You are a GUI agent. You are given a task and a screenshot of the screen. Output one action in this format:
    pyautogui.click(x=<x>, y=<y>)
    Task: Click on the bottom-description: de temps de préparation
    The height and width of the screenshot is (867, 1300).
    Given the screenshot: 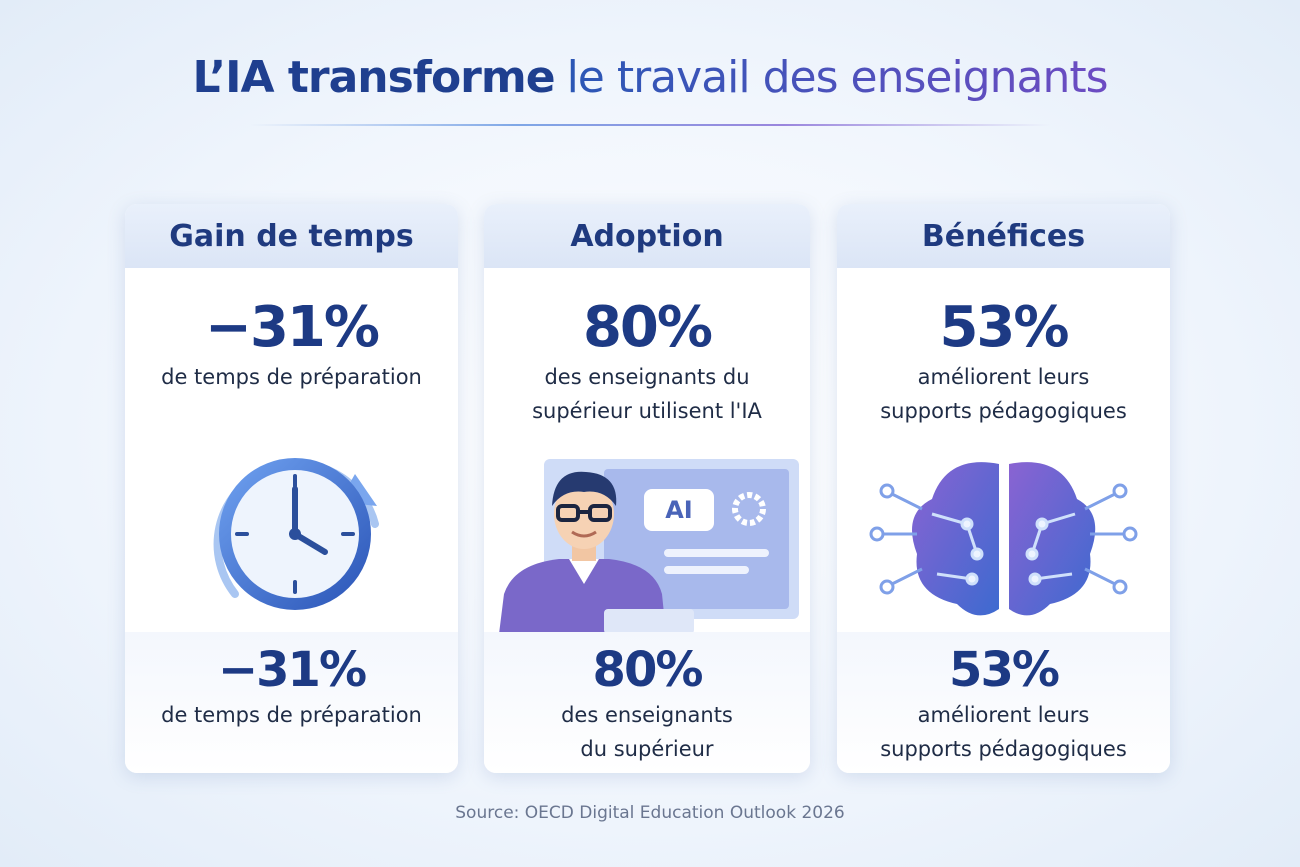 What is the action you would take?
    pyautogui.click(x=291, y=715)
    